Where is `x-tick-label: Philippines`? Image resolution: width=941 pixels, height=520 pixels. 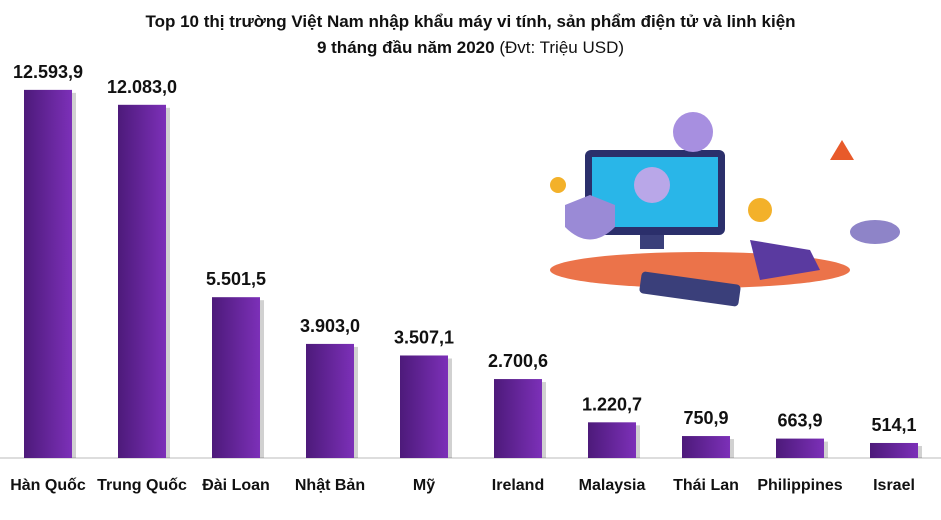 x-tick-label: Philippines is located at coordinates (800, 485).